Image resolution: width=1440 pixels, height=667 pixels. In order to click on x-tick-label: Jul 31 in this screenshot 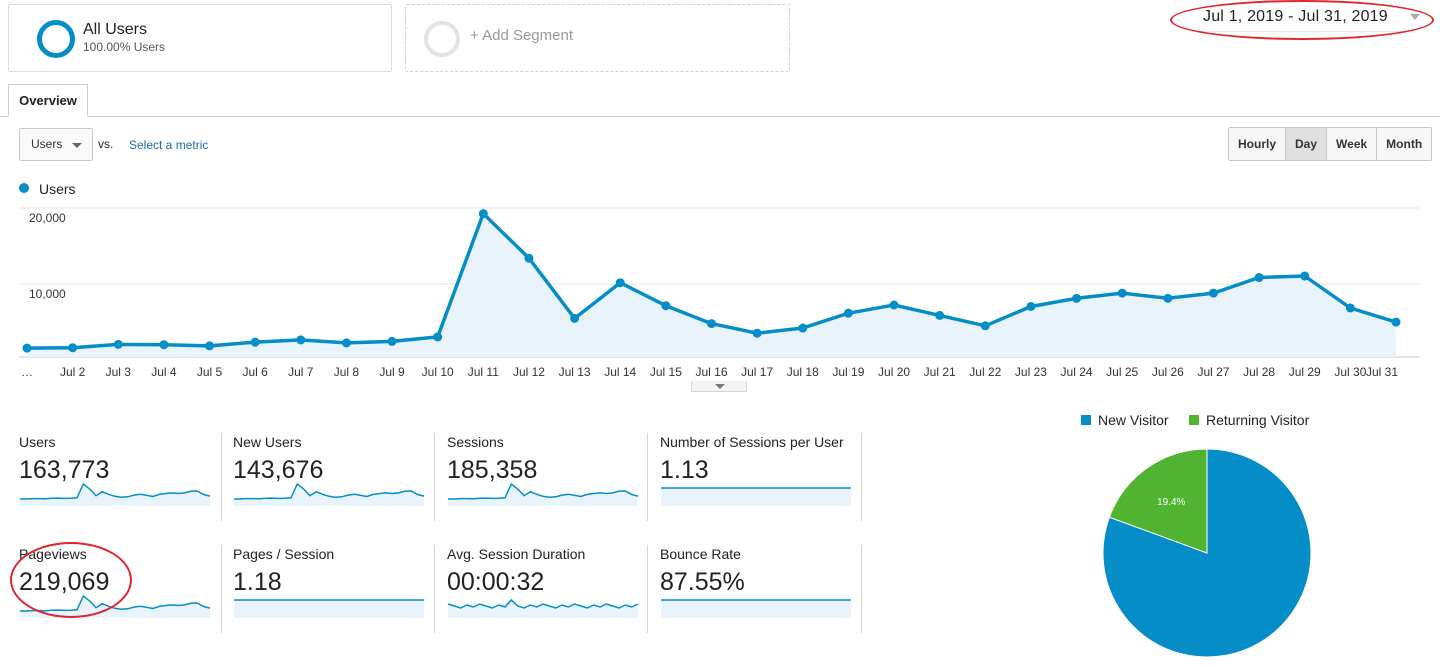, I will do `click(1382, 372)`.